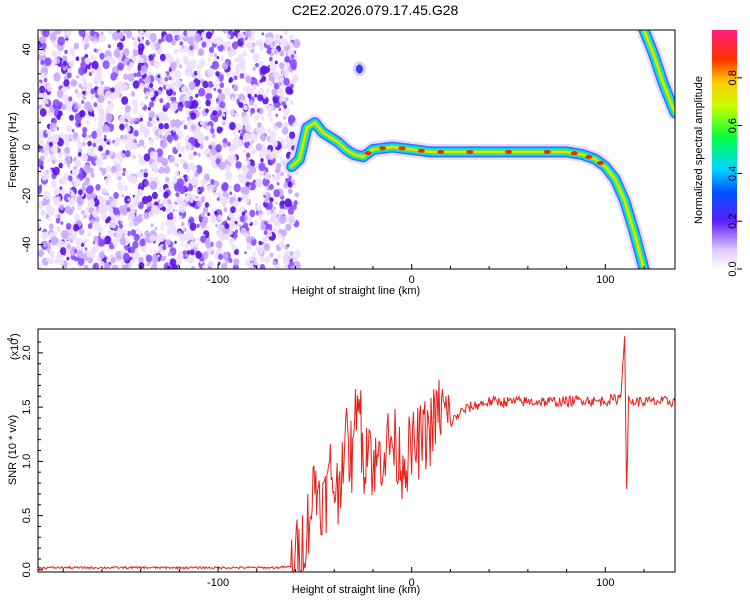  What do you see at coordinates (27, 406) in the screenshot?
I see `y-tick-label: 1.5` at bounding box center [27, 406].